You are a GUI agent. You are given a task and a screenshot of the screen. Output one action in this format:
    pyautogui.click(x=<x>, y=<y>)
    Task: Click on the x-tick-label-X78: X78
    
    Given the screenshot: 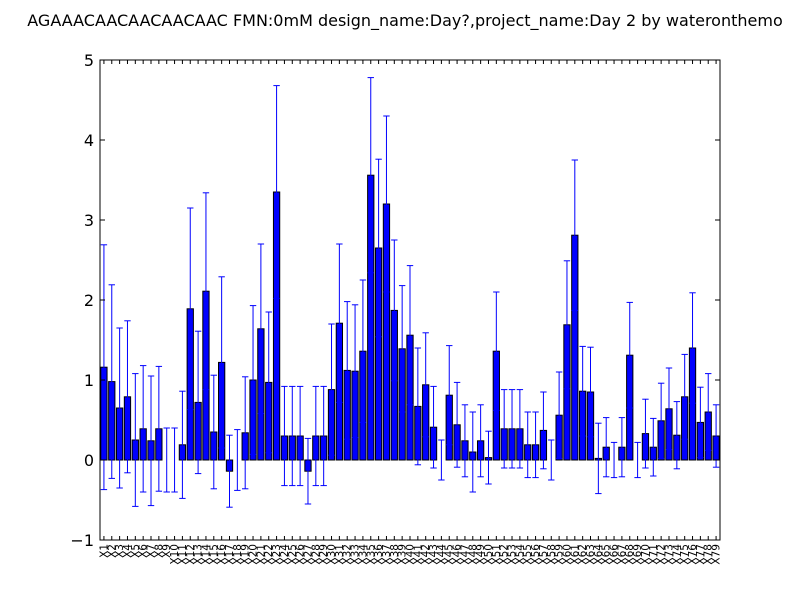 What is the action you would take?
    pyautogui.click(x=709, y=554)
    